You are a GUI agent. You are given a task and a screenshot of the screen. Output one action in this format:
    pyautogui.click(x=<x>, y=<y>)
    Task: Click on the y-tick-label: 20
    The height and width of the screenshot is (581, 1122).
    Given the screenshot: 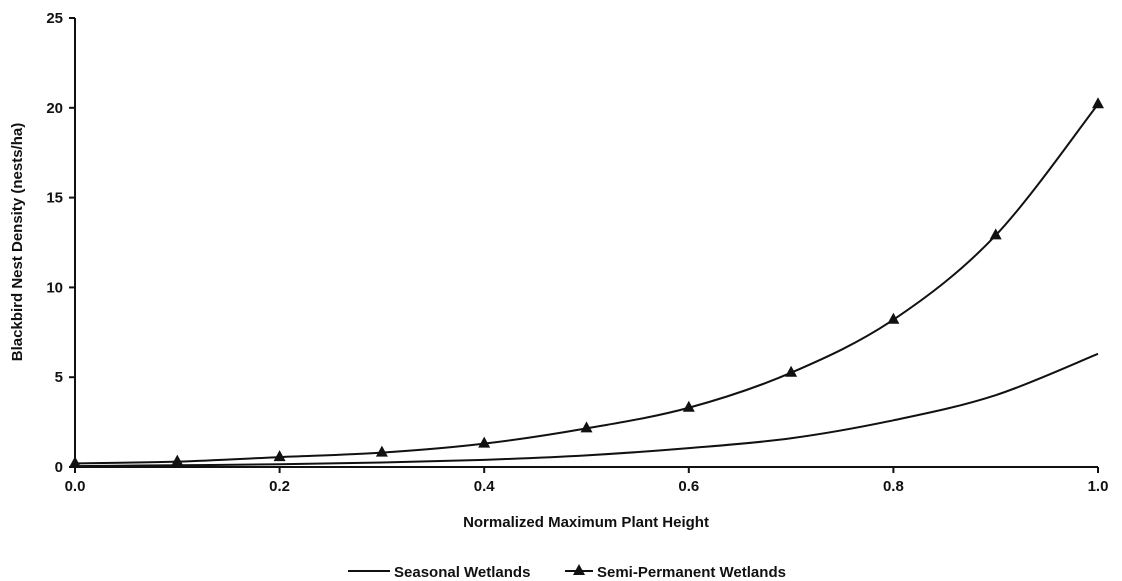 What is the action you would take?
    pyautogui.click(x=54, y=108)
    